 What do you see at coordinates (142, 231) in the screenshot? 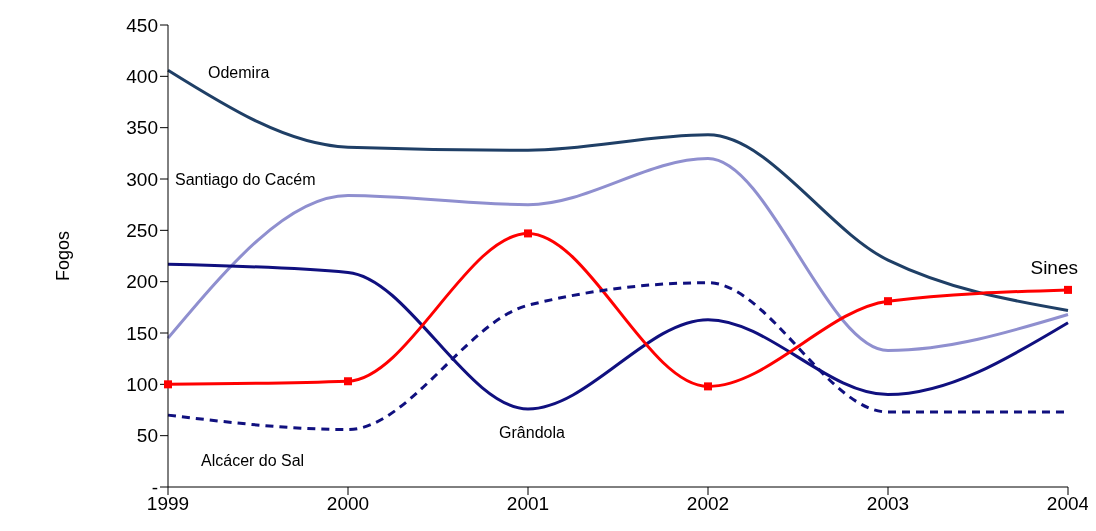
I see `y-tick-label: 250` at bounding box center [142, 231].